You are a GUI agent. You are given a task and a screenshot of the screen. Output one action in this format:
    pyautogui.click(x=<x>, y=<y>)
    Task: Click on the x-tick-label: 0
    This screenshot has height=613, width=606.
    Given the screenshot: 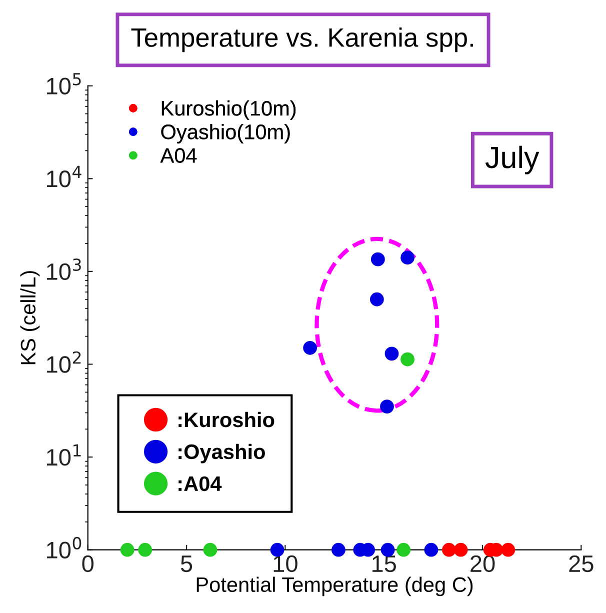 What is the action you would take?
    pyautogui.click(x=88, y=563)
    